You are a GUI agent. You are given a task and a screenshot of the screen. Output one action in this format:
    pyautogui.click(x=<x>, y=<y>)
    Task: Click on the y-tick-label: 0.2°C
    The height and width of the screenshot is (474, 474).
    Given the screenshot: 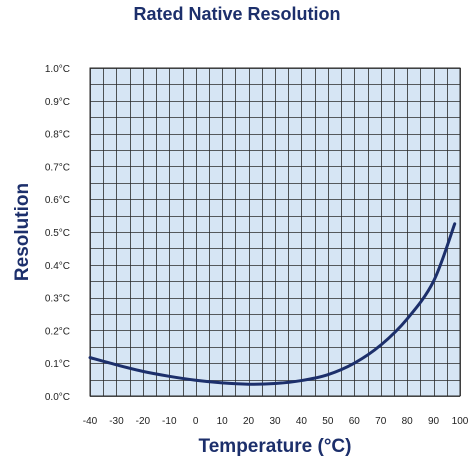 What is the action you would take?
    pyautogui.click(x=57, y=331)
    